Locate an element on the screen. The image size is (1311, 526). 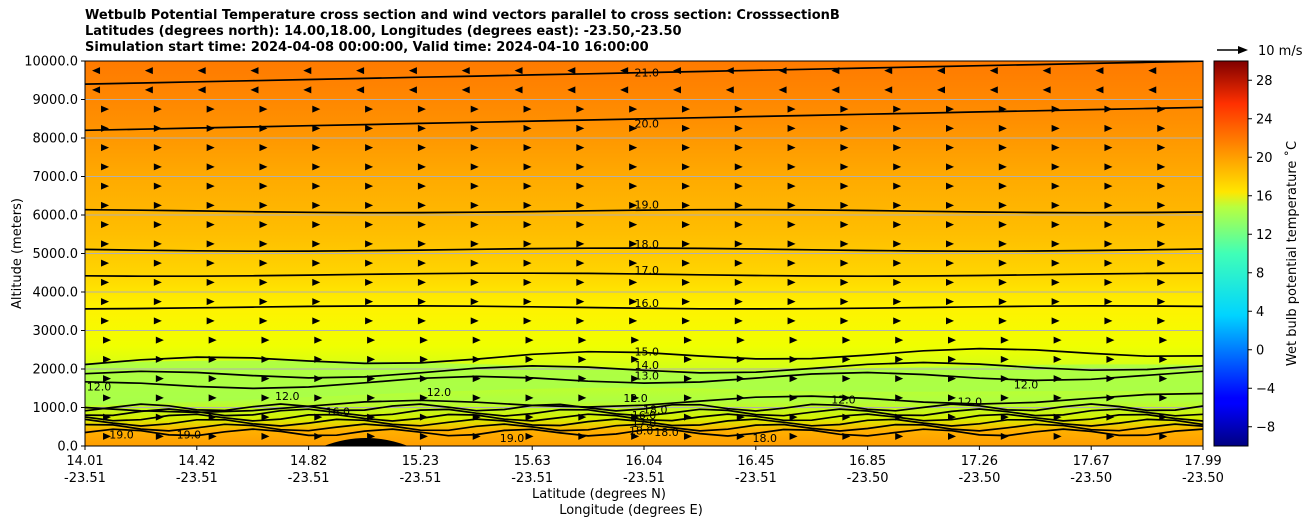
contour-label: 17.0 is located at coordinates (644, 423).